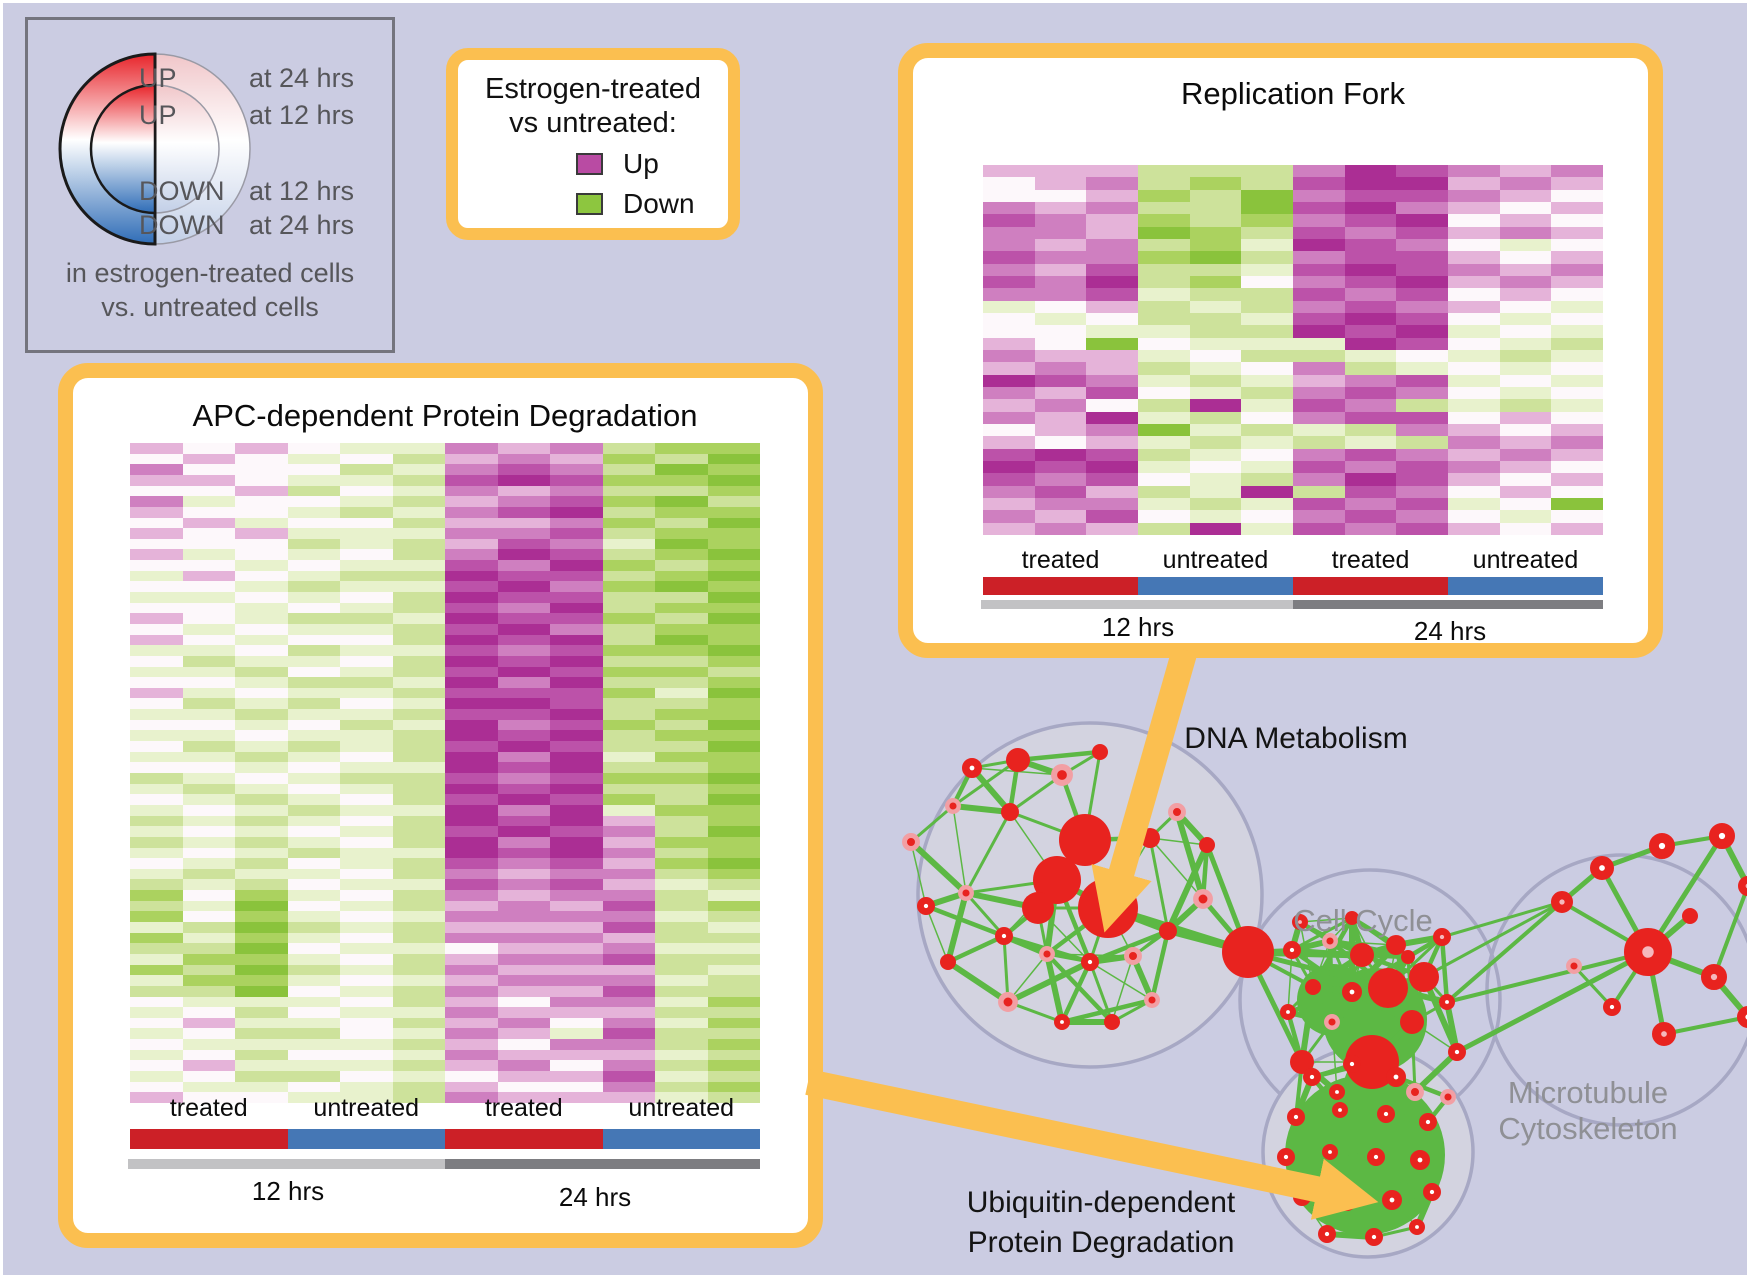 The image size is (1750, 1279). Describe the element at coordinates (659, 203) in the screenshot. I see `down-label: Down` at that location.